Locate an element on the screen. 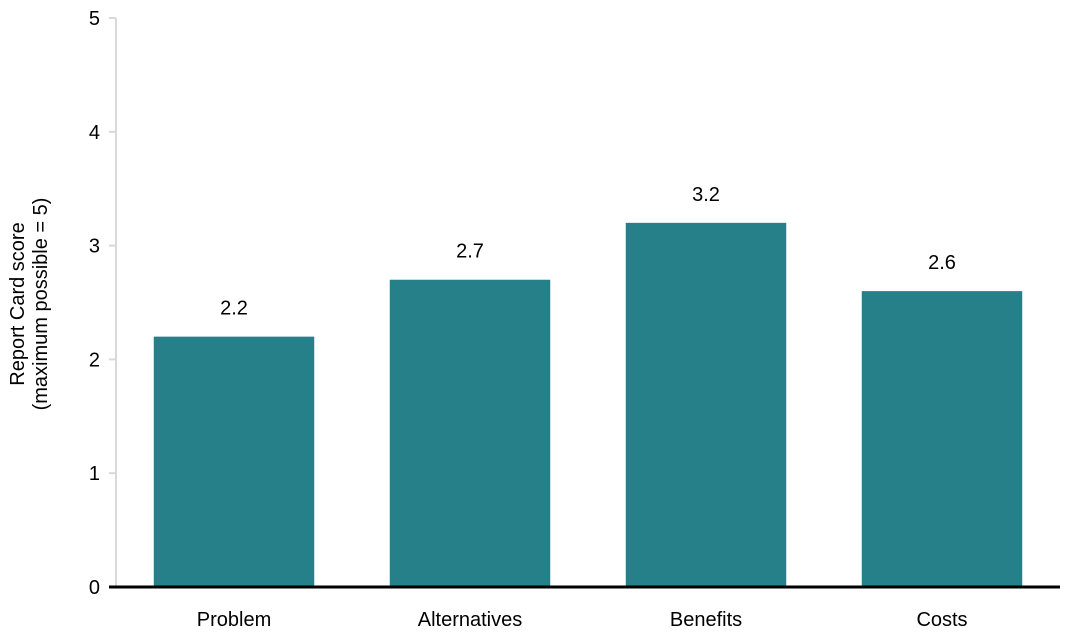 This screenshot has width=1069, height=632. data-labels: 2.2 2.7 3.2 2.6 is located at coordinates (588, 252).